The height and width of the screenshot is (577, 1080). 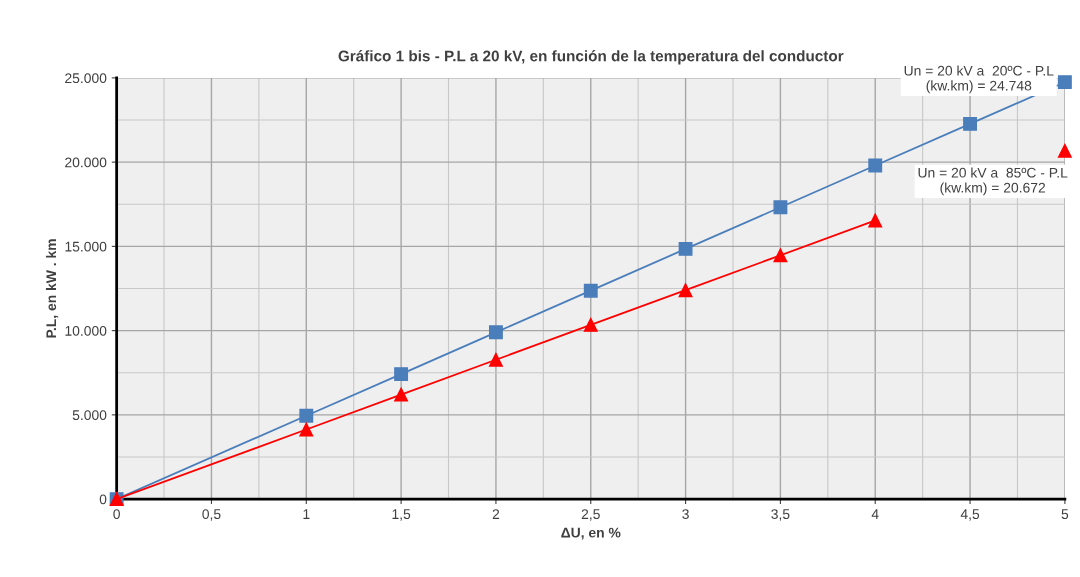 I want to click on x-tick-label: 5, so click(x=1065, y=514).